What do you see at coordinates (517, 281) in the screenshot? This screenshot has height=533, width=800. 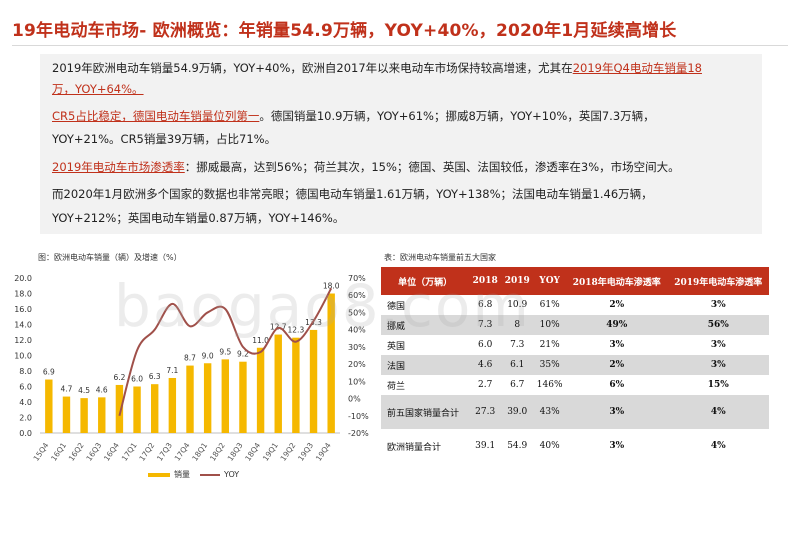 I see `header-2019: 2019` at bounding box center [517, 281].